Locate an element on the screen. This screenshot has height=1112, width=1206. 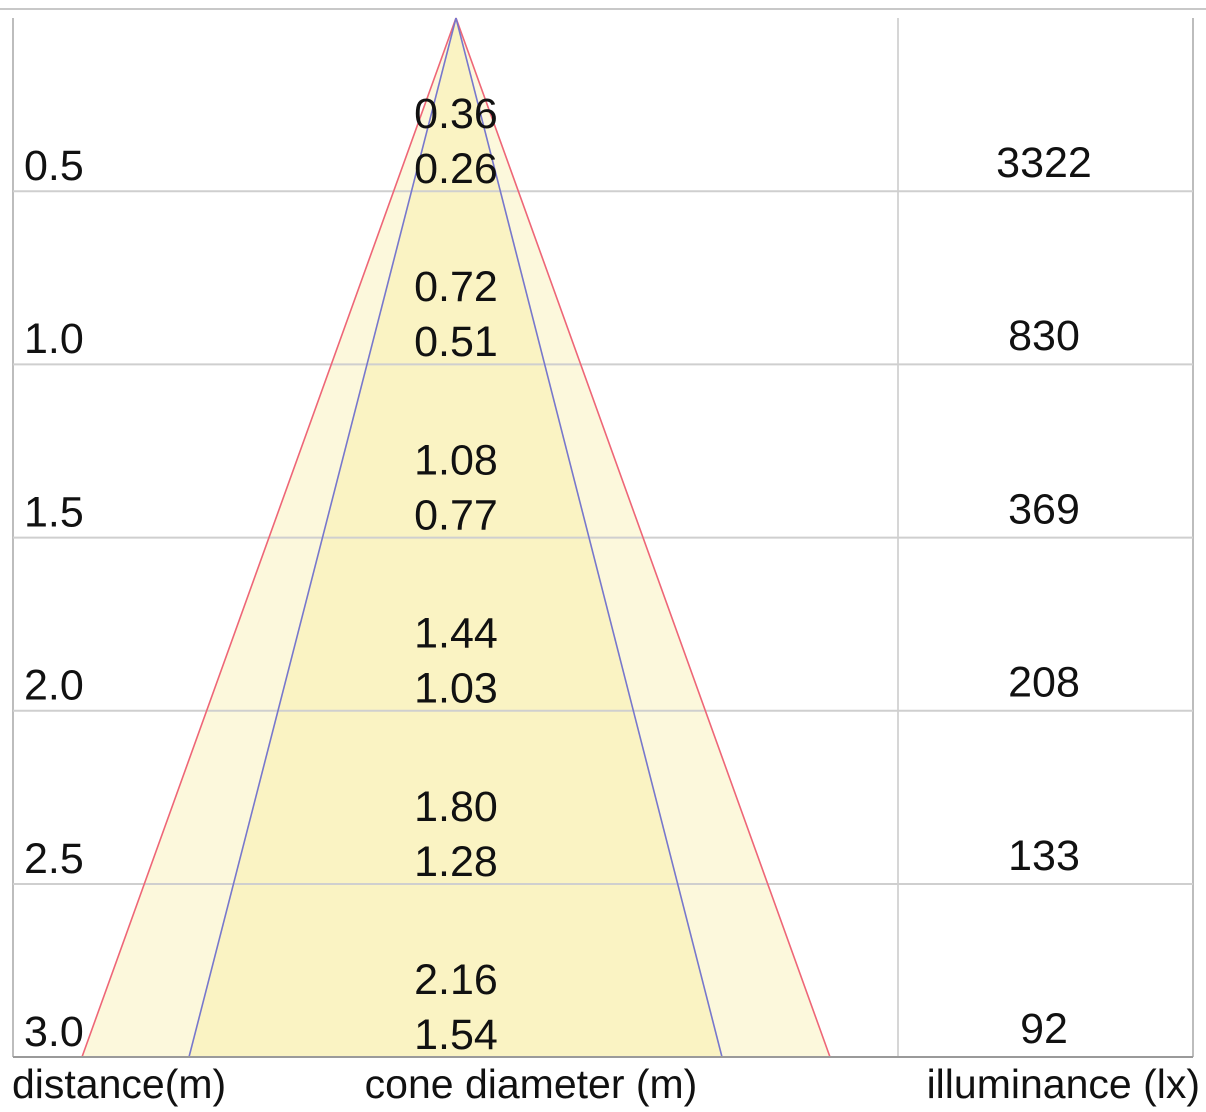
illuminance-axis-label: illuminance (lx) is located at coordinates (1063, 1084).